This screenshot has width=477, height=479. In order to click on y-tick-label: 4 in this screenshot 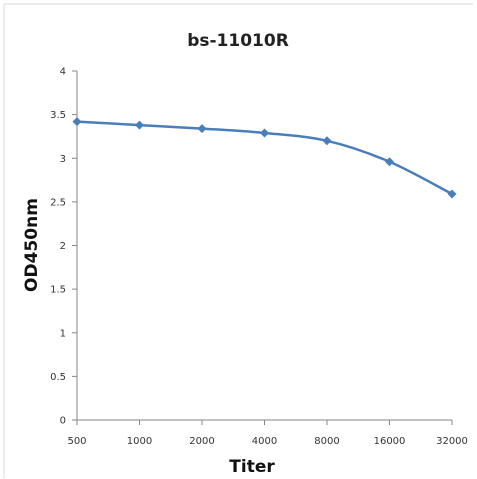, I will do `click(63, 72)`.